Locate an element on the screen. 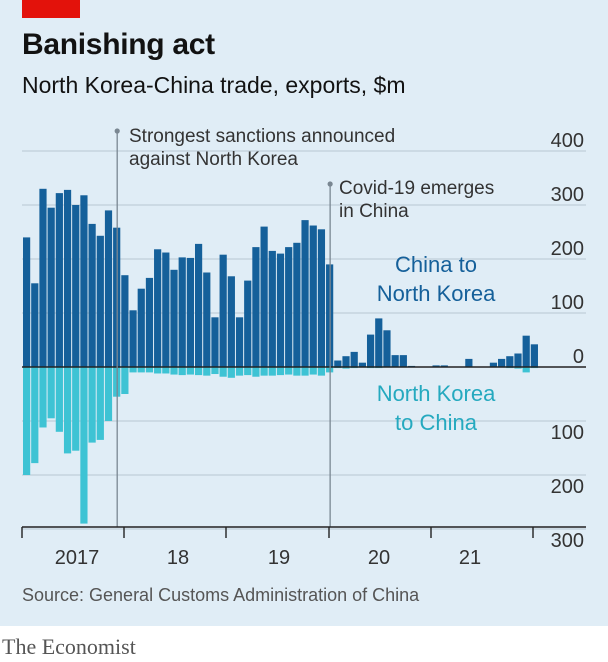 Image resolution: width=608 pixels, height=662 pixels. annotation-text: against North Korea is located at coordinates (213, 159).